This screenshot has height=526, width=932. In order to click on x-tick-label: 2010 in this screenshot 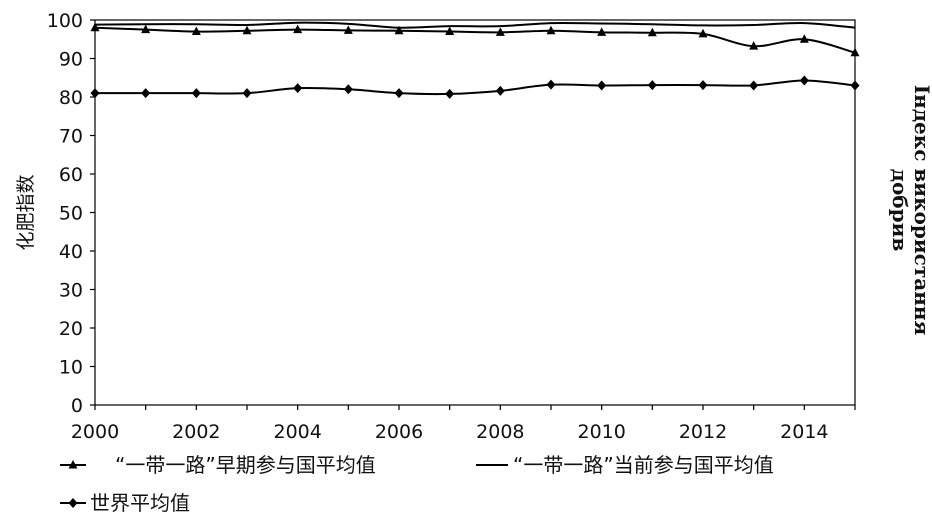, I will do `click(601, 432)`.